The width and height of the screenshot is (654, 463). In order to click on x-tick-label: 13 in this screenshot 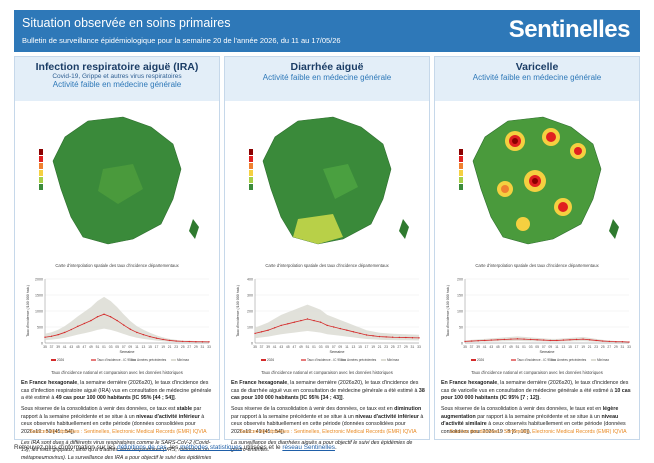, I will do `click(354, 347)`.